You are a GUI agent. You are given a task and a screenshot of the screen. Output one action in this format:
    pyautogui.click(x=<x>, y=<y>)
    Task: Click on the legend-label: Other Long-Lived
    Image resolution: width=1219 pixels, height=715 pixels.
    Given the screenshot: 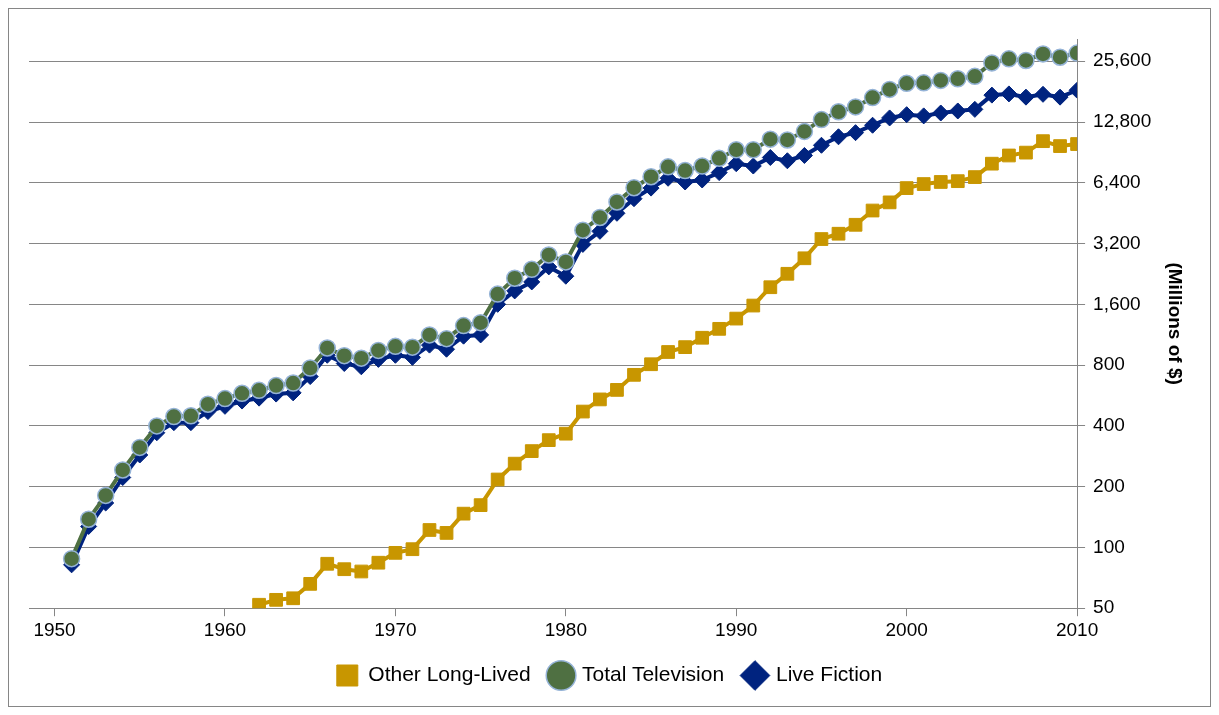 What is the action you would take?
    pyautogui.click(x=449, y=674)
    